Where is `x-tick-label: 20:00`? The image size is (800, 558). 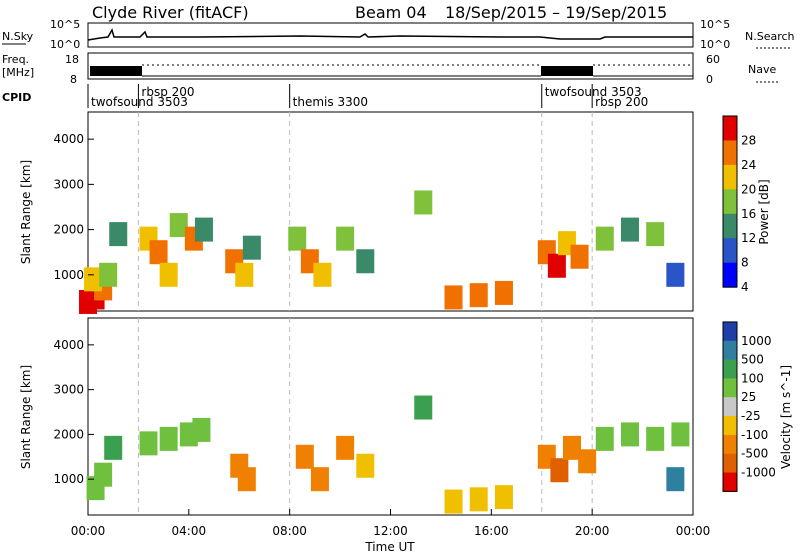
x-tick-label: 20:00 is located at coordinates (592, 531).